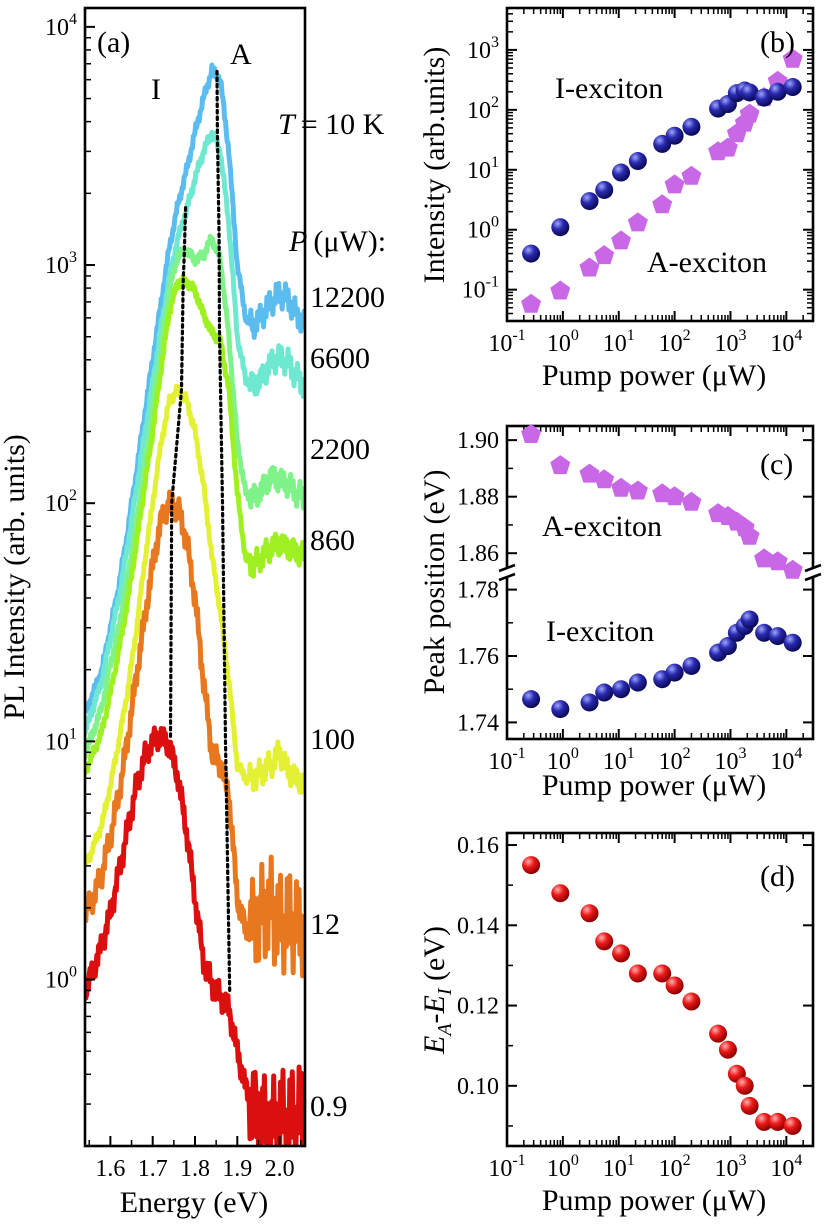 This screenshot has height=1230, width=830. Describe the element at coordinates (478, 1087) in the screenshot. I see `d-ytick-label-0.10: 0.10` at that location.